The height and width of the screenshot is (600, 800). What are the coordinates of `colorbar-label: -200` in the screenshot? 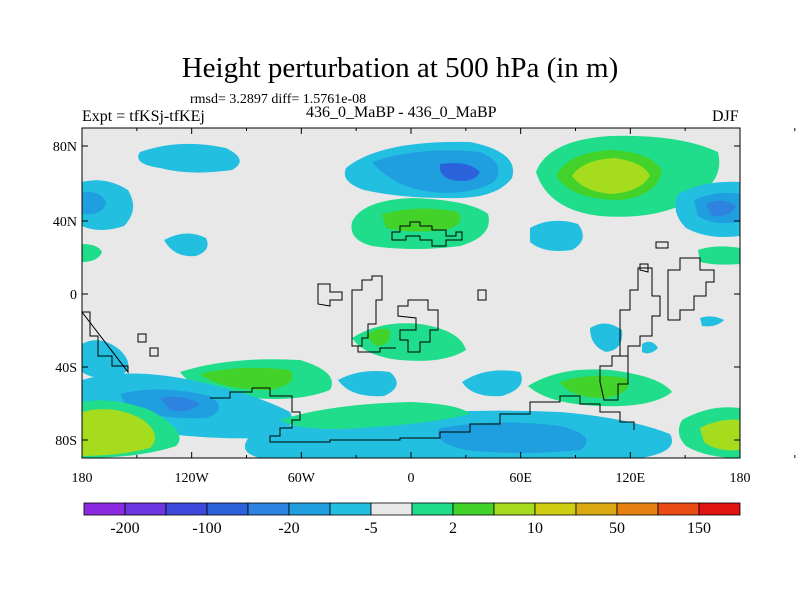 It's located at (124, 528).